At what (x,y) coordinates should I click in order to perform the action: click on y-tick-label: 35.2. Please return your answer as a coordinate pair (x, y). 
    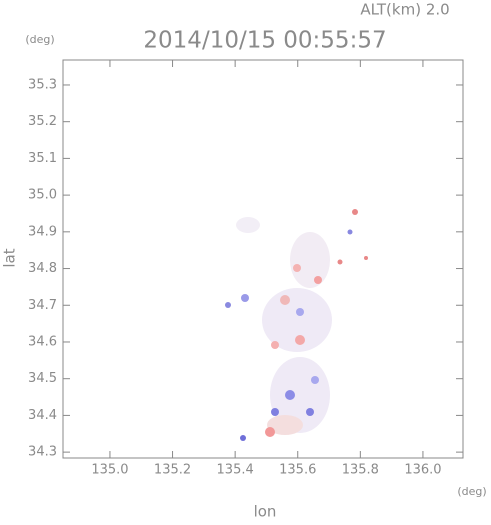
    Looking at the image, I should click on (42, 121).